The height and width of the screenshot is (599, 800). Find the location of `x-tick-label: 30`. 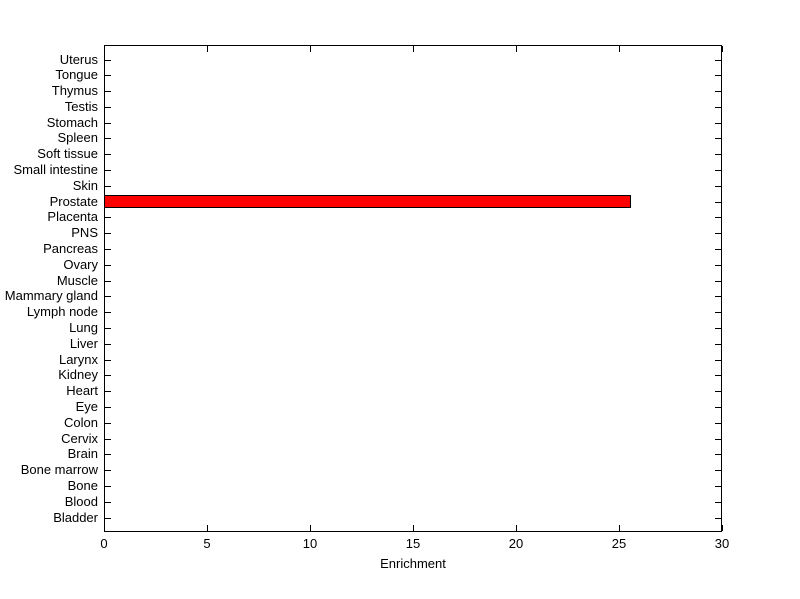

x-tick-label: 30 is located at coordinates (722, 543).